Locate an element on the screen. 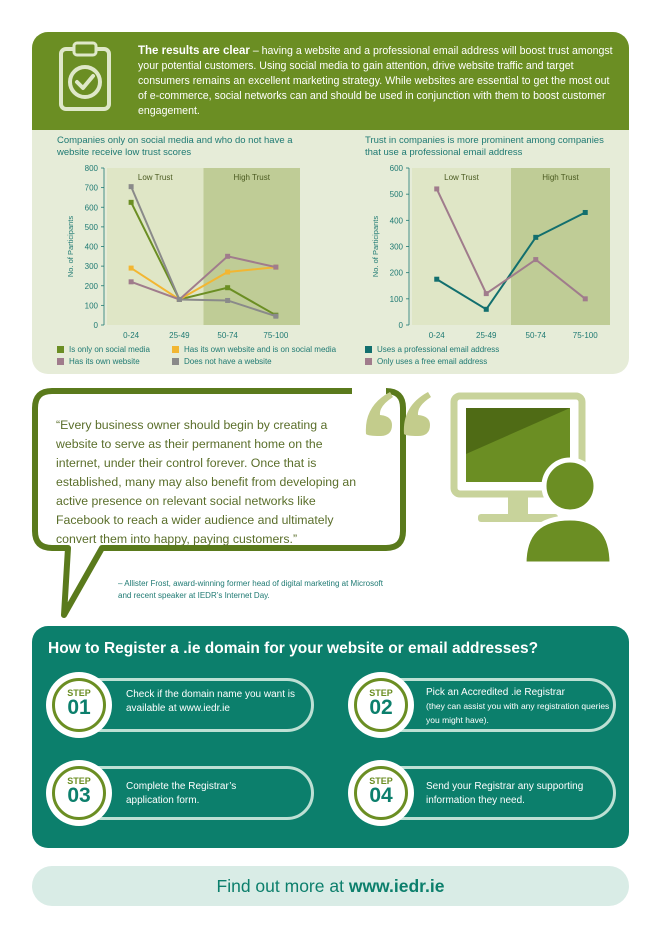 The height and width of the screenshot is (934, 660). step-number: 02 is located at coordinates (381, 707).